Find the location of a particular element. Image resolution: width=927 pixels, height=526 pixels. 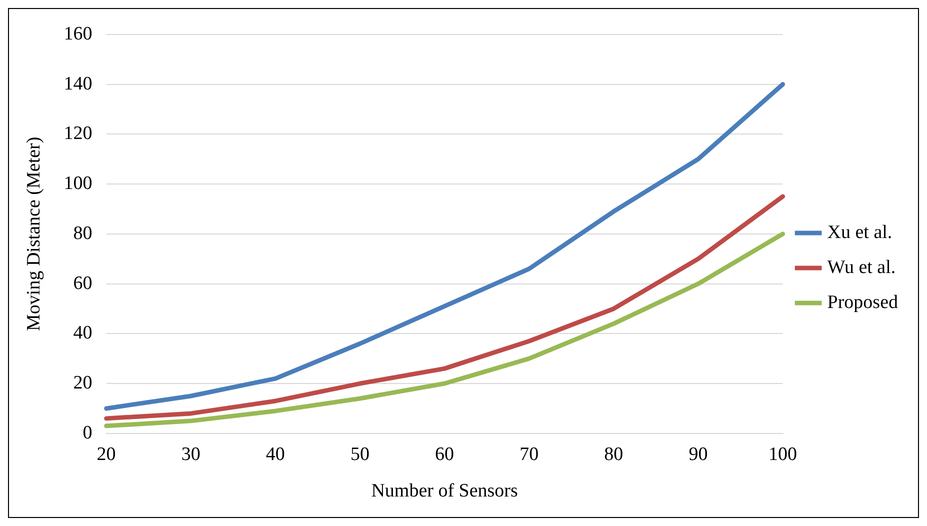

y-tick-label: 60 is located at coordinates (82, 283).